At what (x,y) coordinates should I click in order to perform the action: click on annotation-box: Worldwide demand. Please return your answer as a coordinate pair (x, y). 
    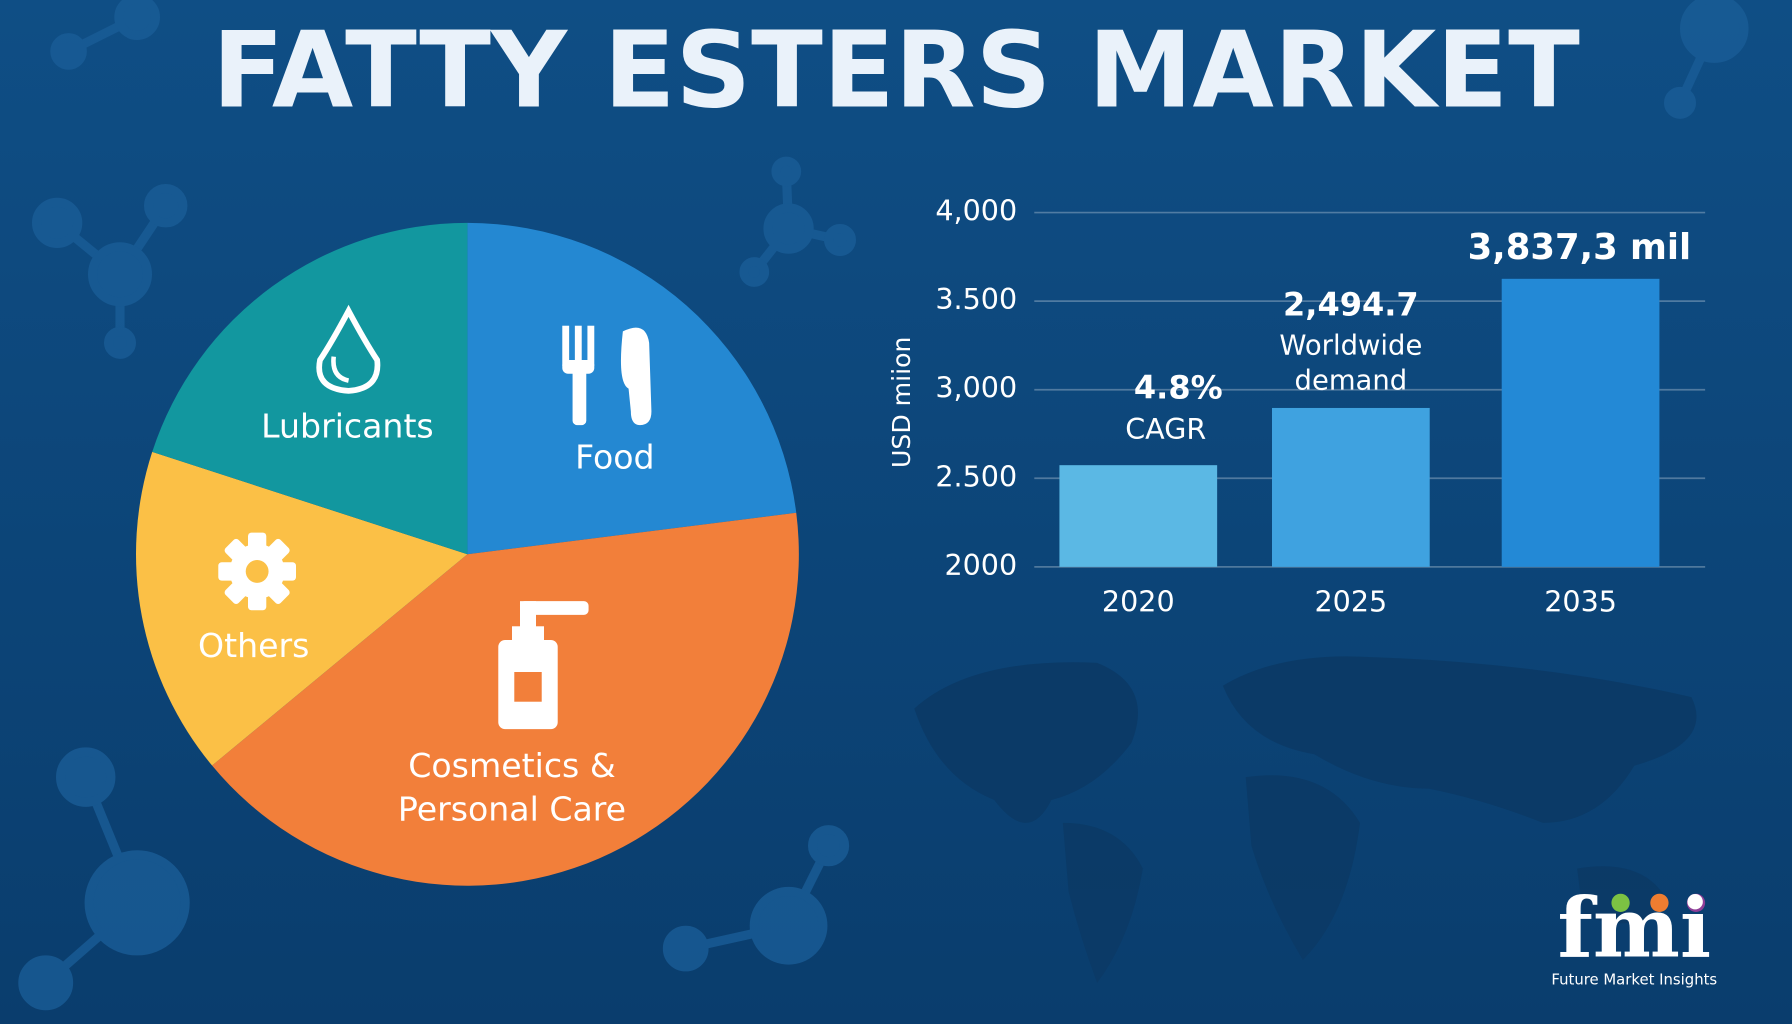
    Looking at the image, I should click on (1351, 362).